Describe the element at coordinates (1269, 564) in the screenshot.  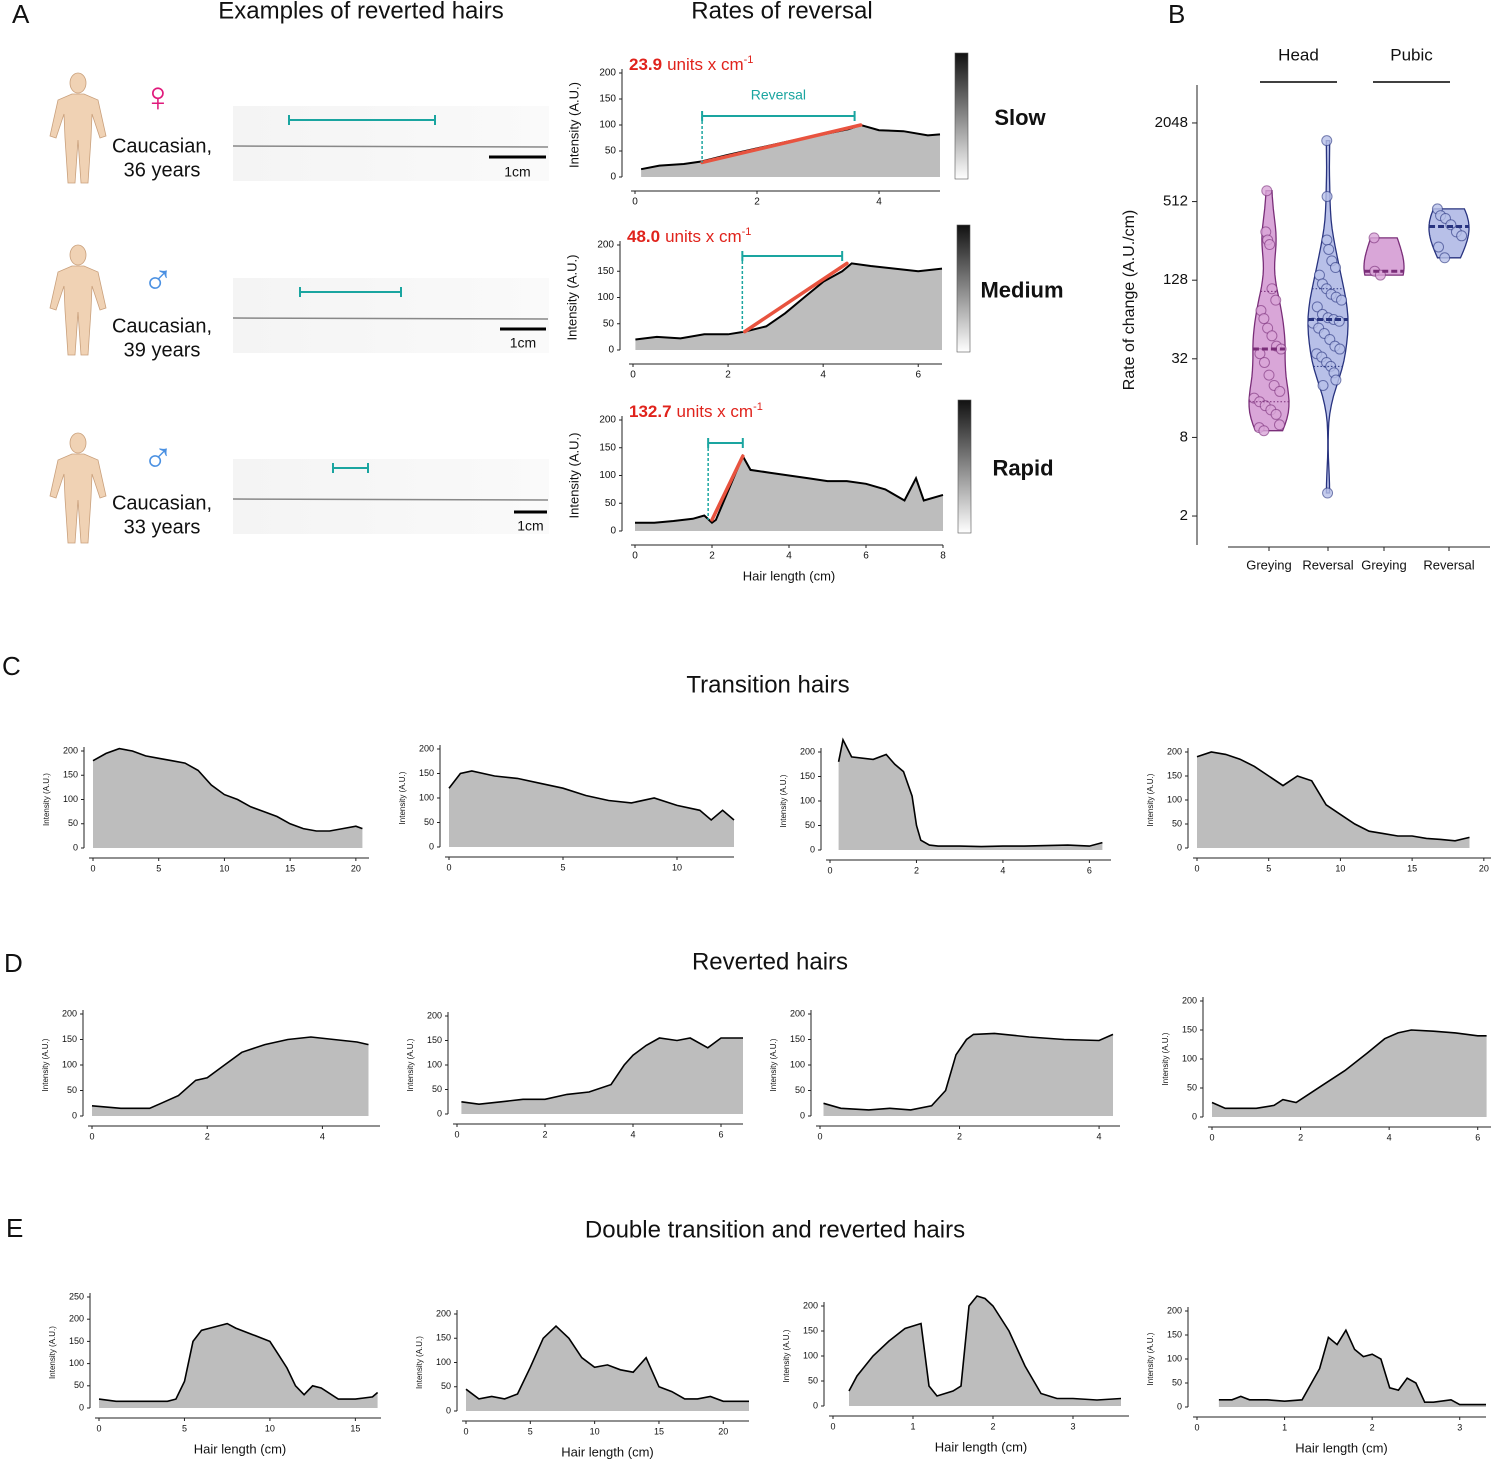
I see `x-tick-label: Greying` at that location.